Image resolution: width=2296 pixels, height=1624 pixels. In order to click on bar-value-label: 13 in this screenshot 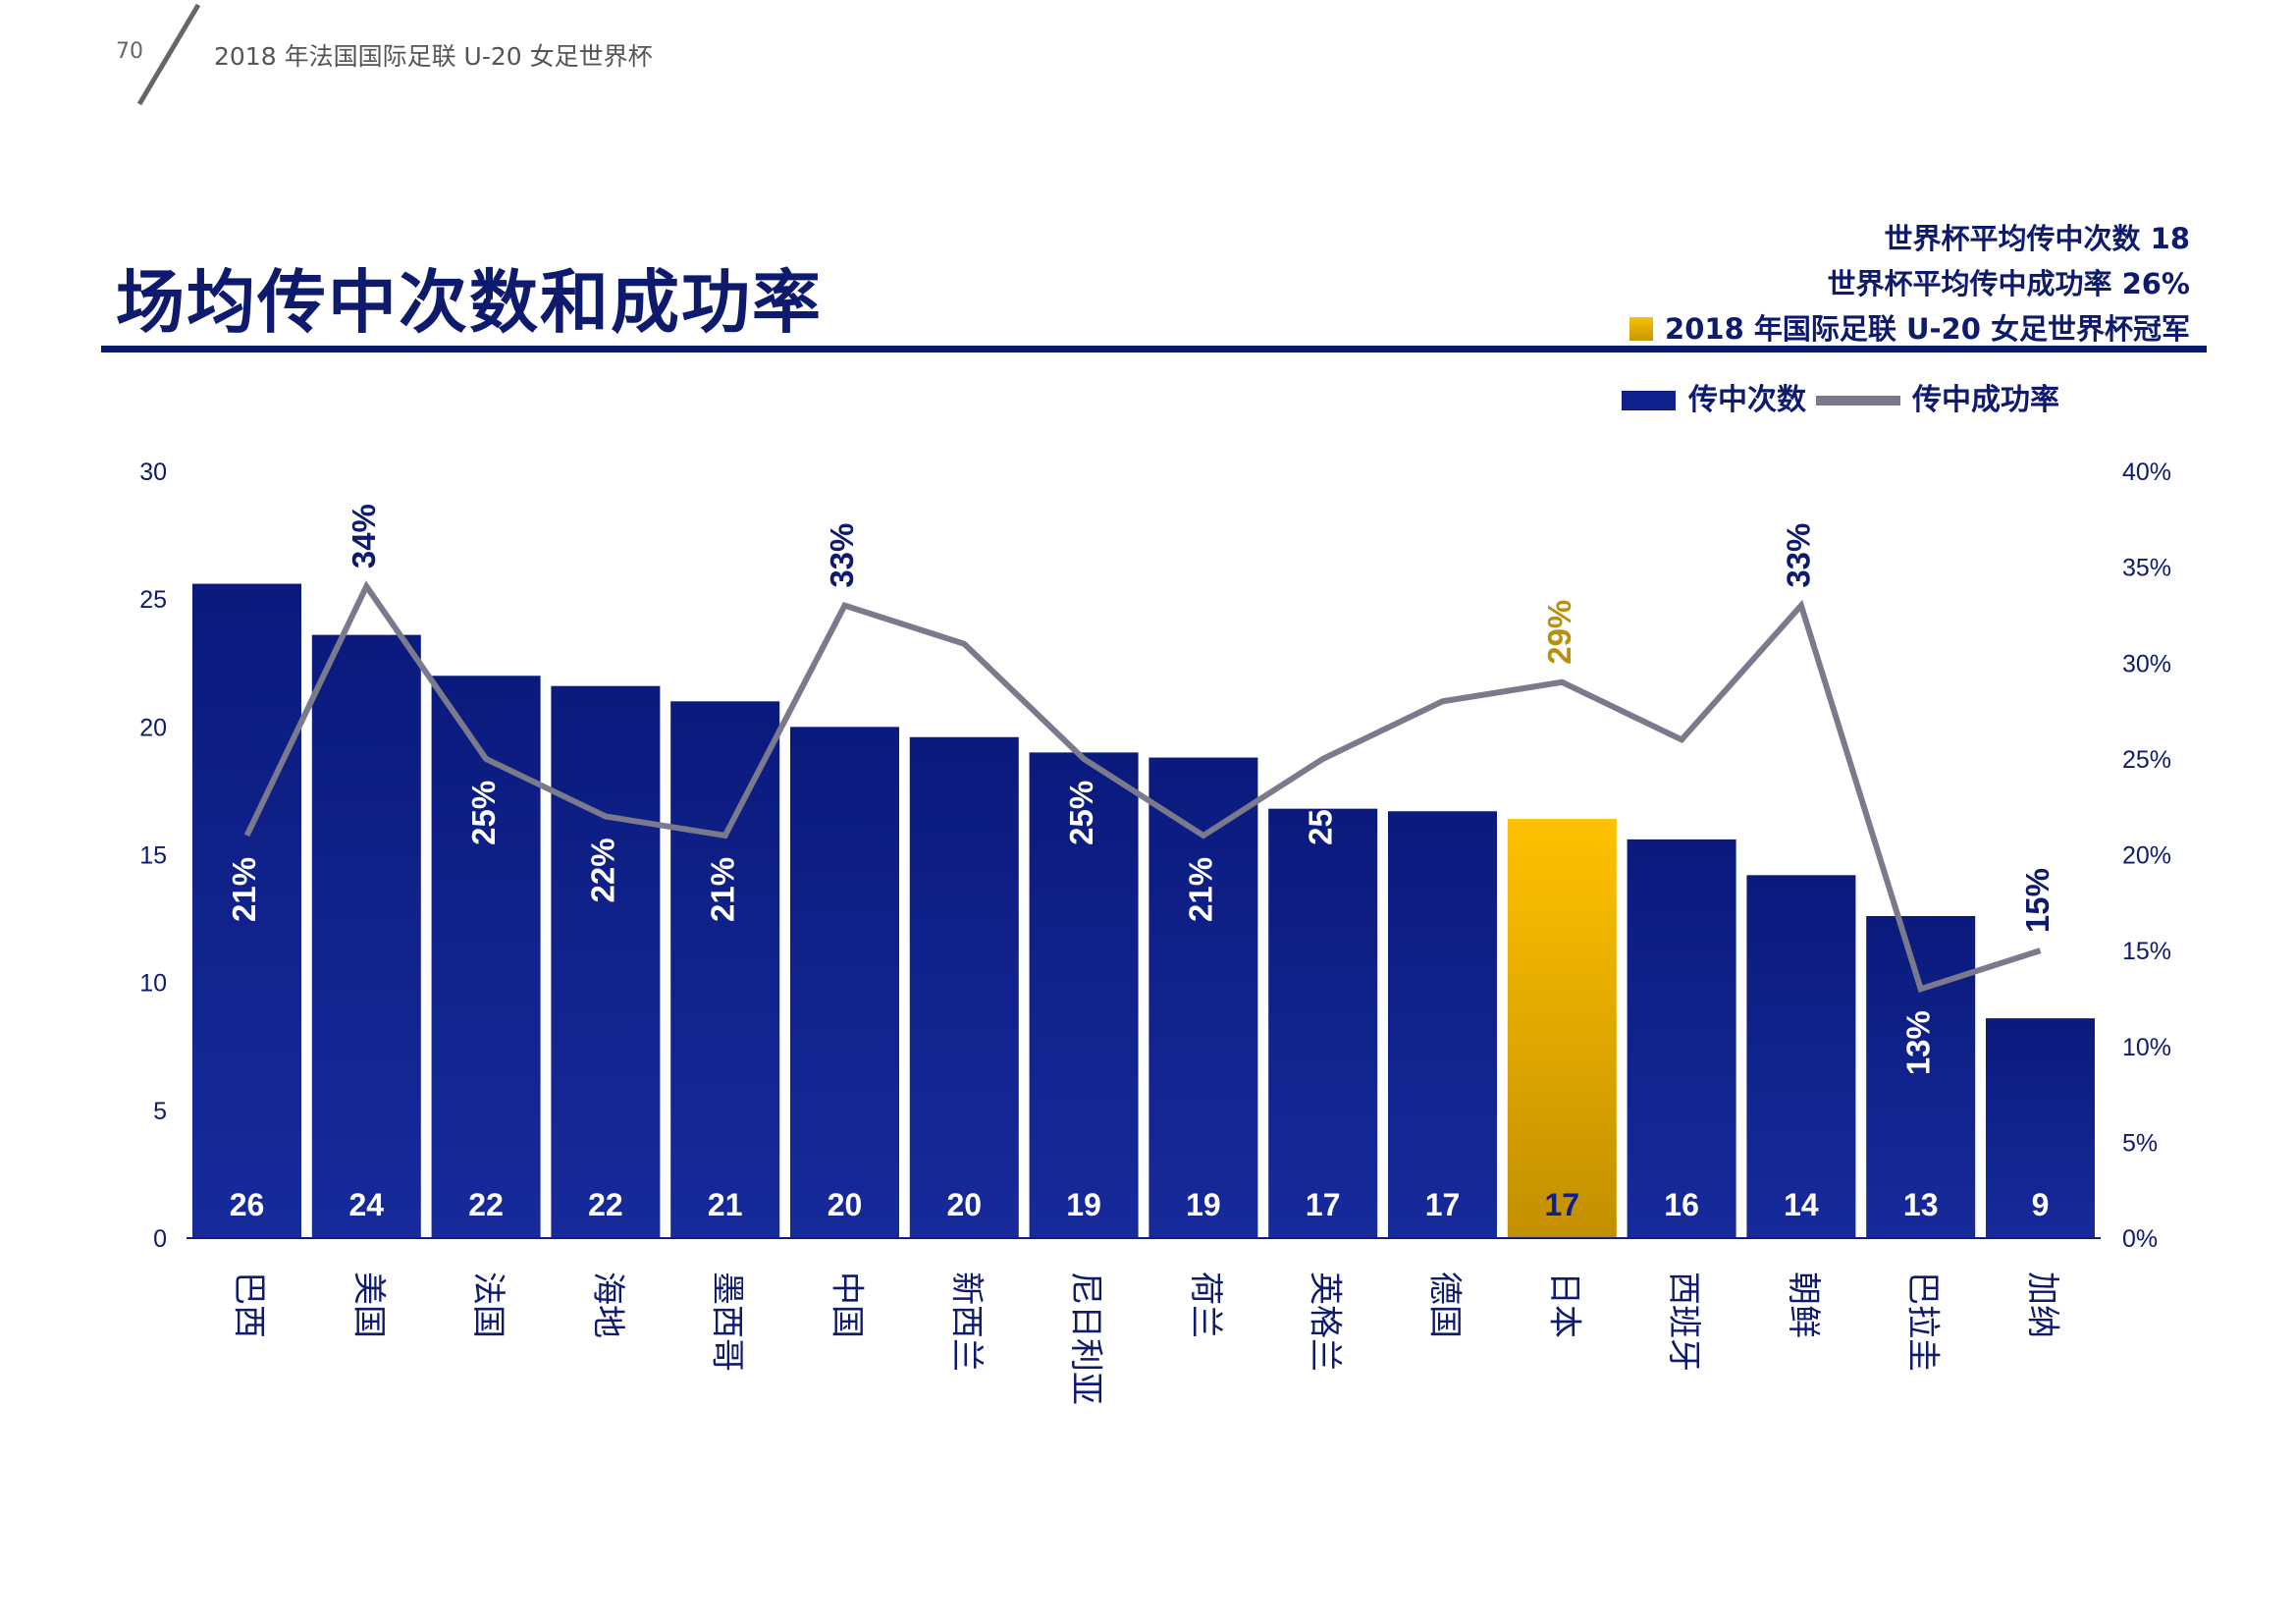, I will do `click(1921, 1204)`.